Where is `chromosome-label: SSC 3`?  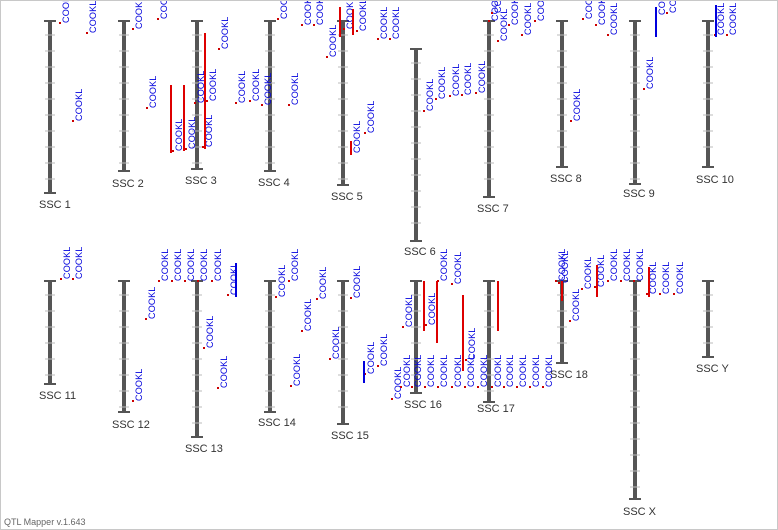
chromosome-label: SSC 3 is located at coordinates (201, 181).